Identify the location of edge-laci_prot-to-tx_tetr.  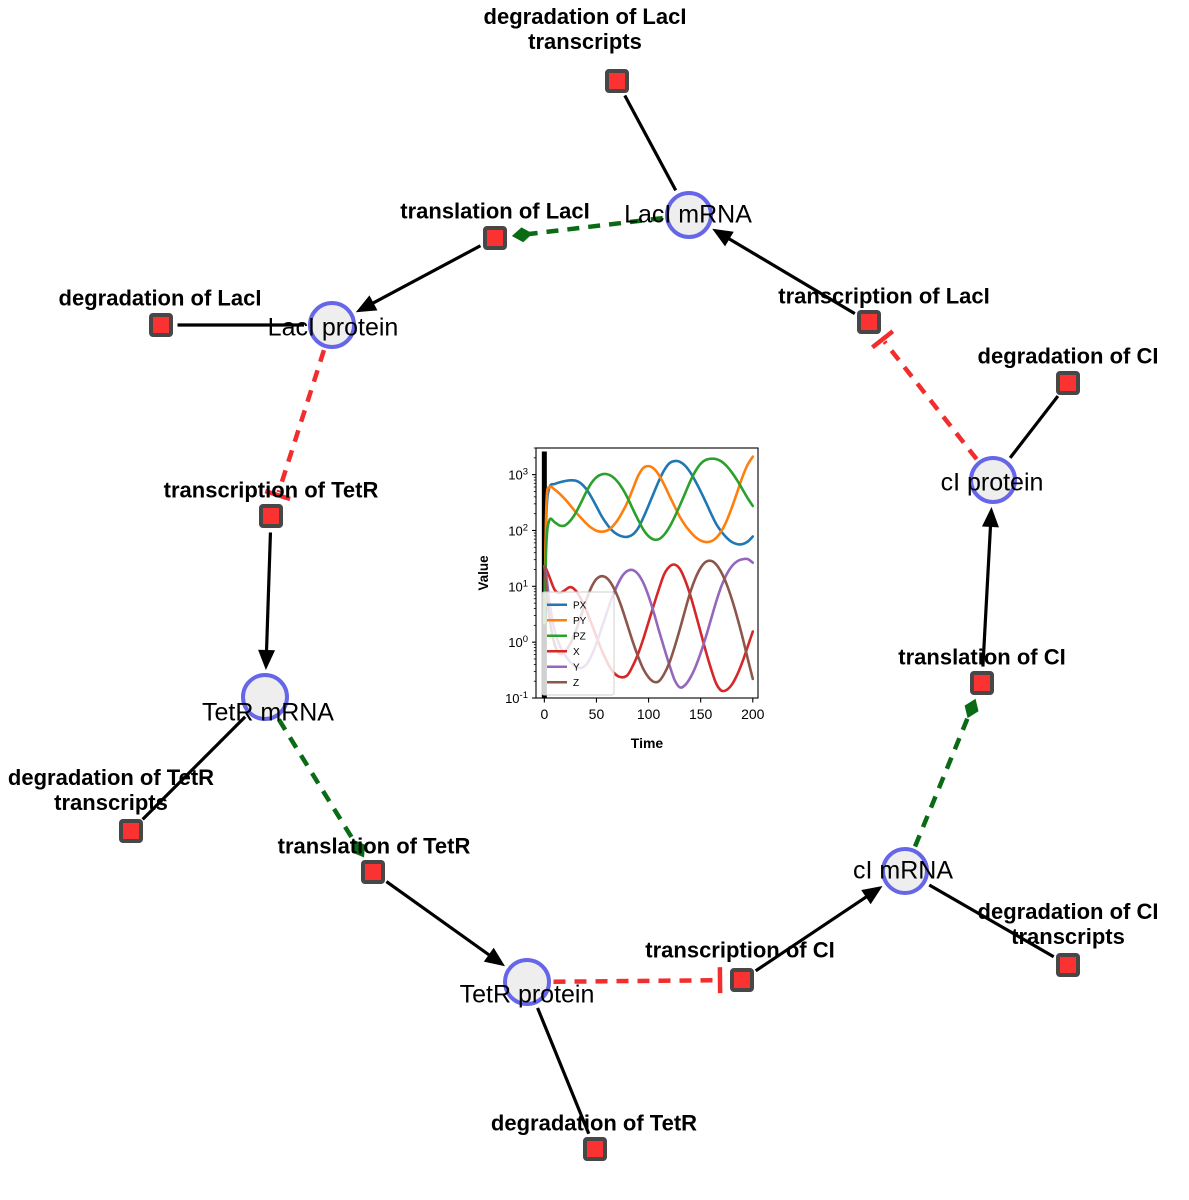
(295, 425).